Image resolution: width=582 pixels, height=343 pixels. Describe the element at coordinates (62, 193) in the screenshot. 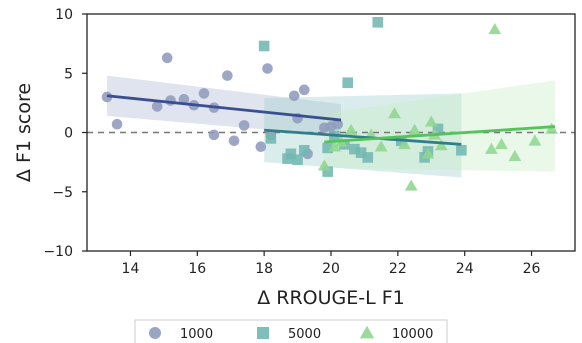

I see `y-tick-label: −5` at that location.